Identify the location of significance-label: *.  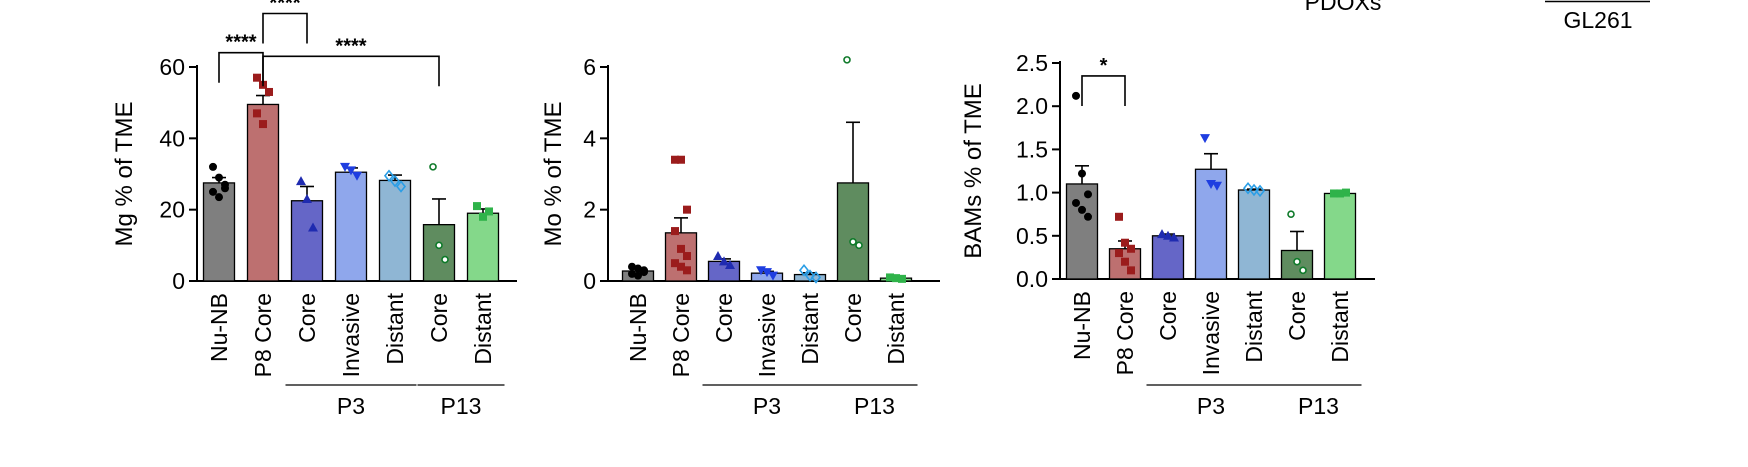
(1104, 66).